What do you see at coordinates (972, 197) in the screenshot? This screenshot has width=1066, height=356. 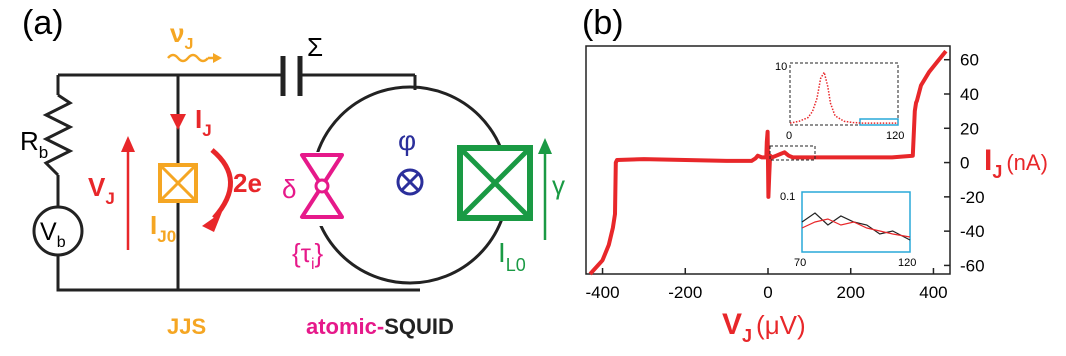 I see `y-tick-label: -20` at bounding box center [972, 197].